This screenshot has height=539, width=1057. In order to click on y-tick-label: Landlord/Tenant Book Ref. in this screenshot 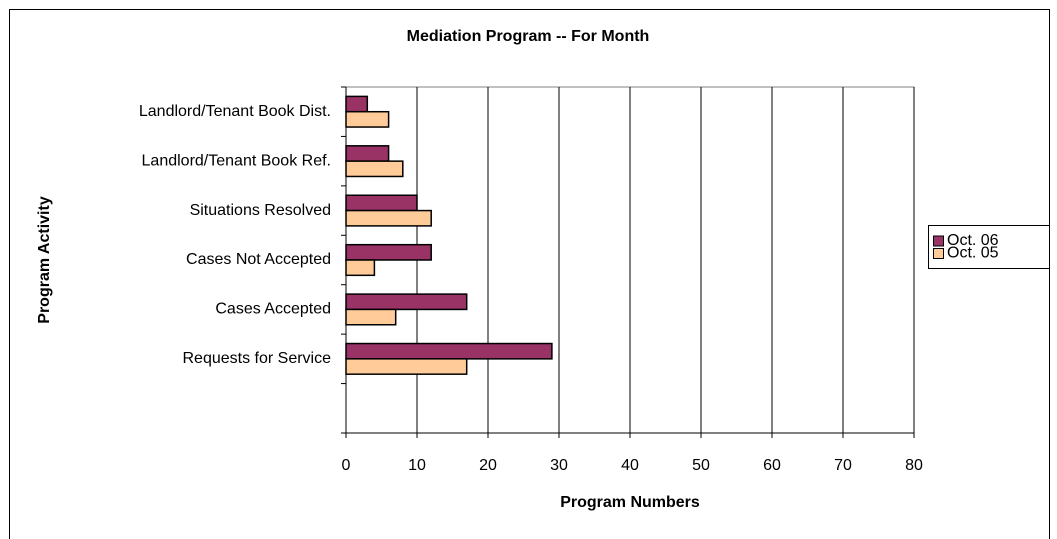, I will do `click(236, 160)`.